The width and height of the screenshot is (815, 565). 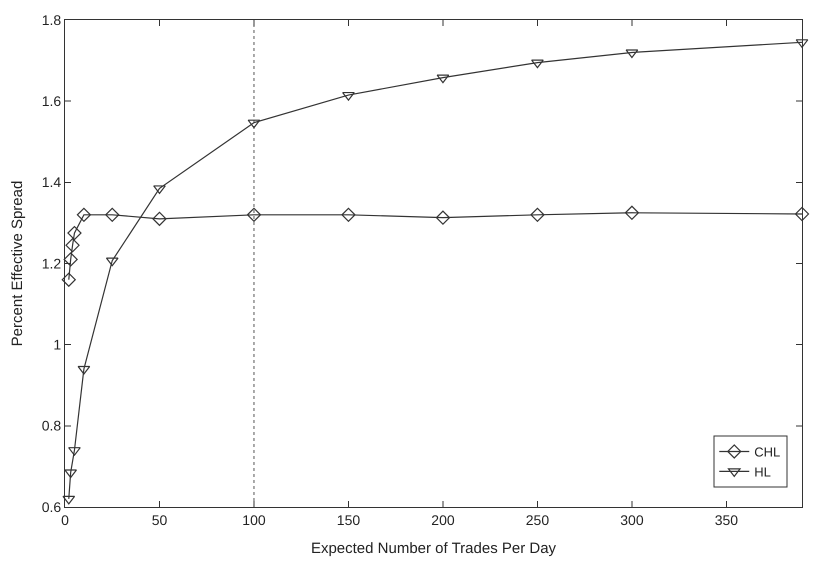 What do you see at coordinates (52, 426) in the screenshot?
I see `y-tick-label: 0.8` at bounding box center [52, 426].